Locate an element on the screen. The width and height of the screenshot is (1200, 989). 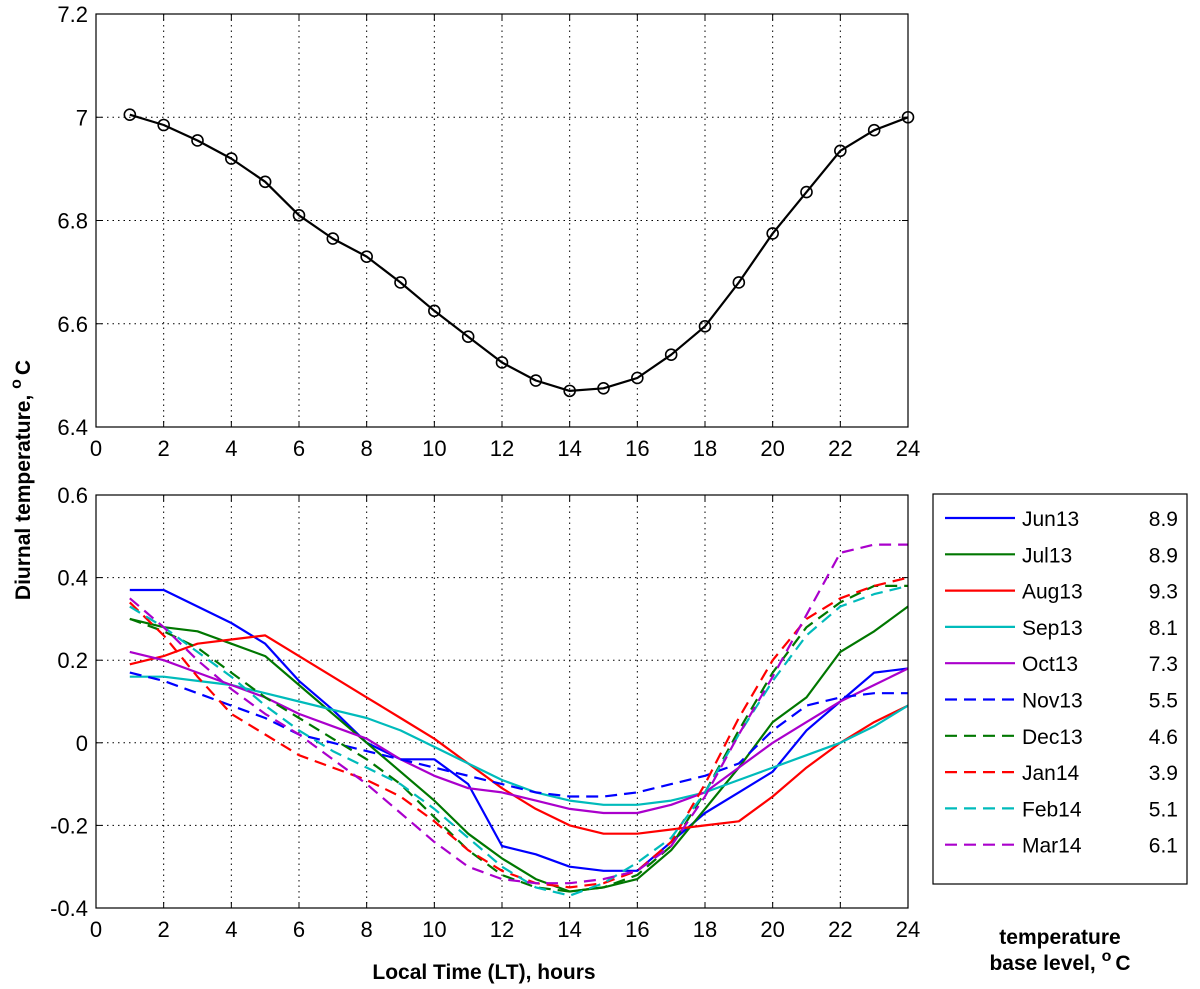
bottom-xtick-label-24: 24 is located at coordinates (908, 929).